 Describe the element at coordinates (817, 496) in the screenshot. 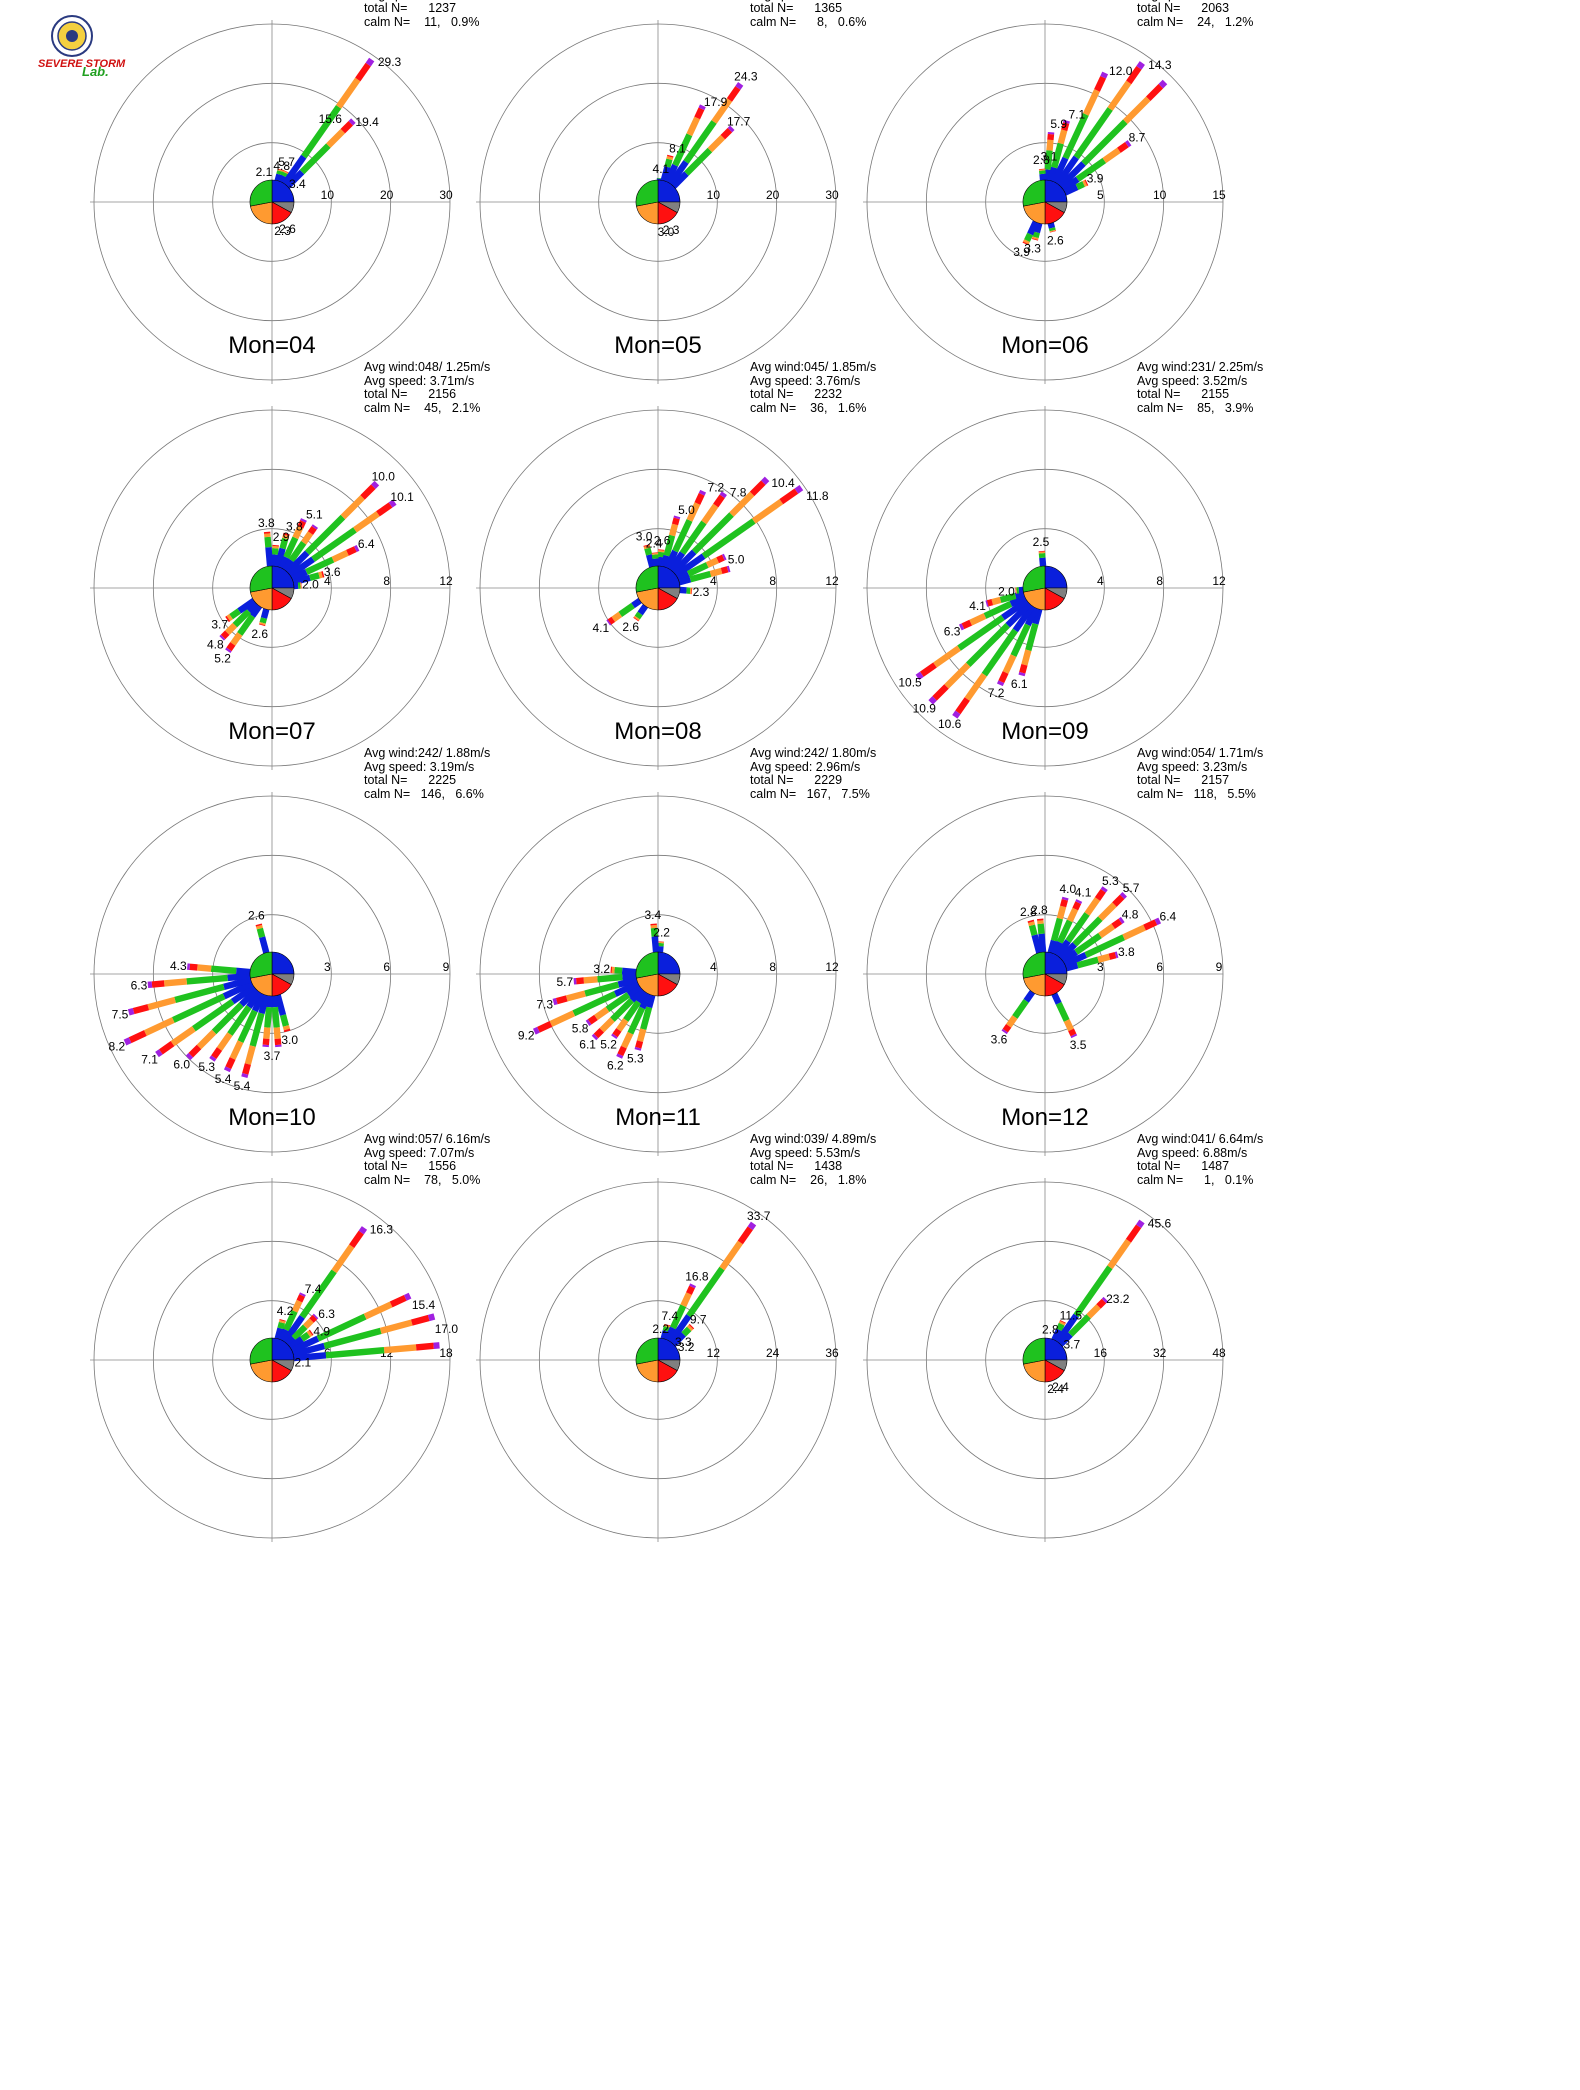

I see `petal-value-label: 11.8` at that location.